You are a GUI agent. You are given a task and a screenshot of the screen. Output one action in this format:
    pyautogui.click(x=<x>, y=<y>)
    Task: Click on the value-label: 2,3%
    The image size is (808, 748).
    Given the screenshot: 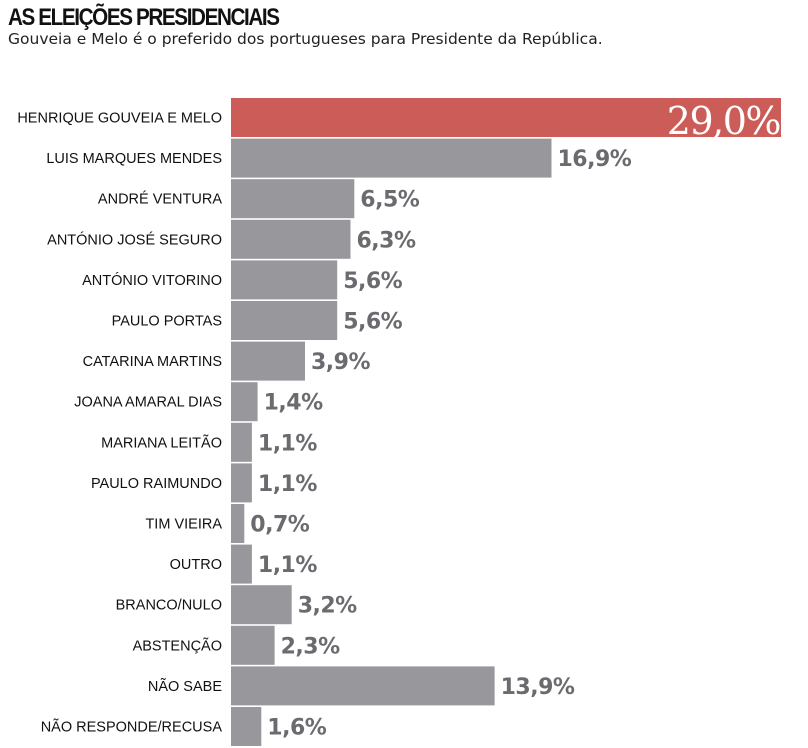 What is the action you would take?
    pyautogui.click(x=310, y=646)
    